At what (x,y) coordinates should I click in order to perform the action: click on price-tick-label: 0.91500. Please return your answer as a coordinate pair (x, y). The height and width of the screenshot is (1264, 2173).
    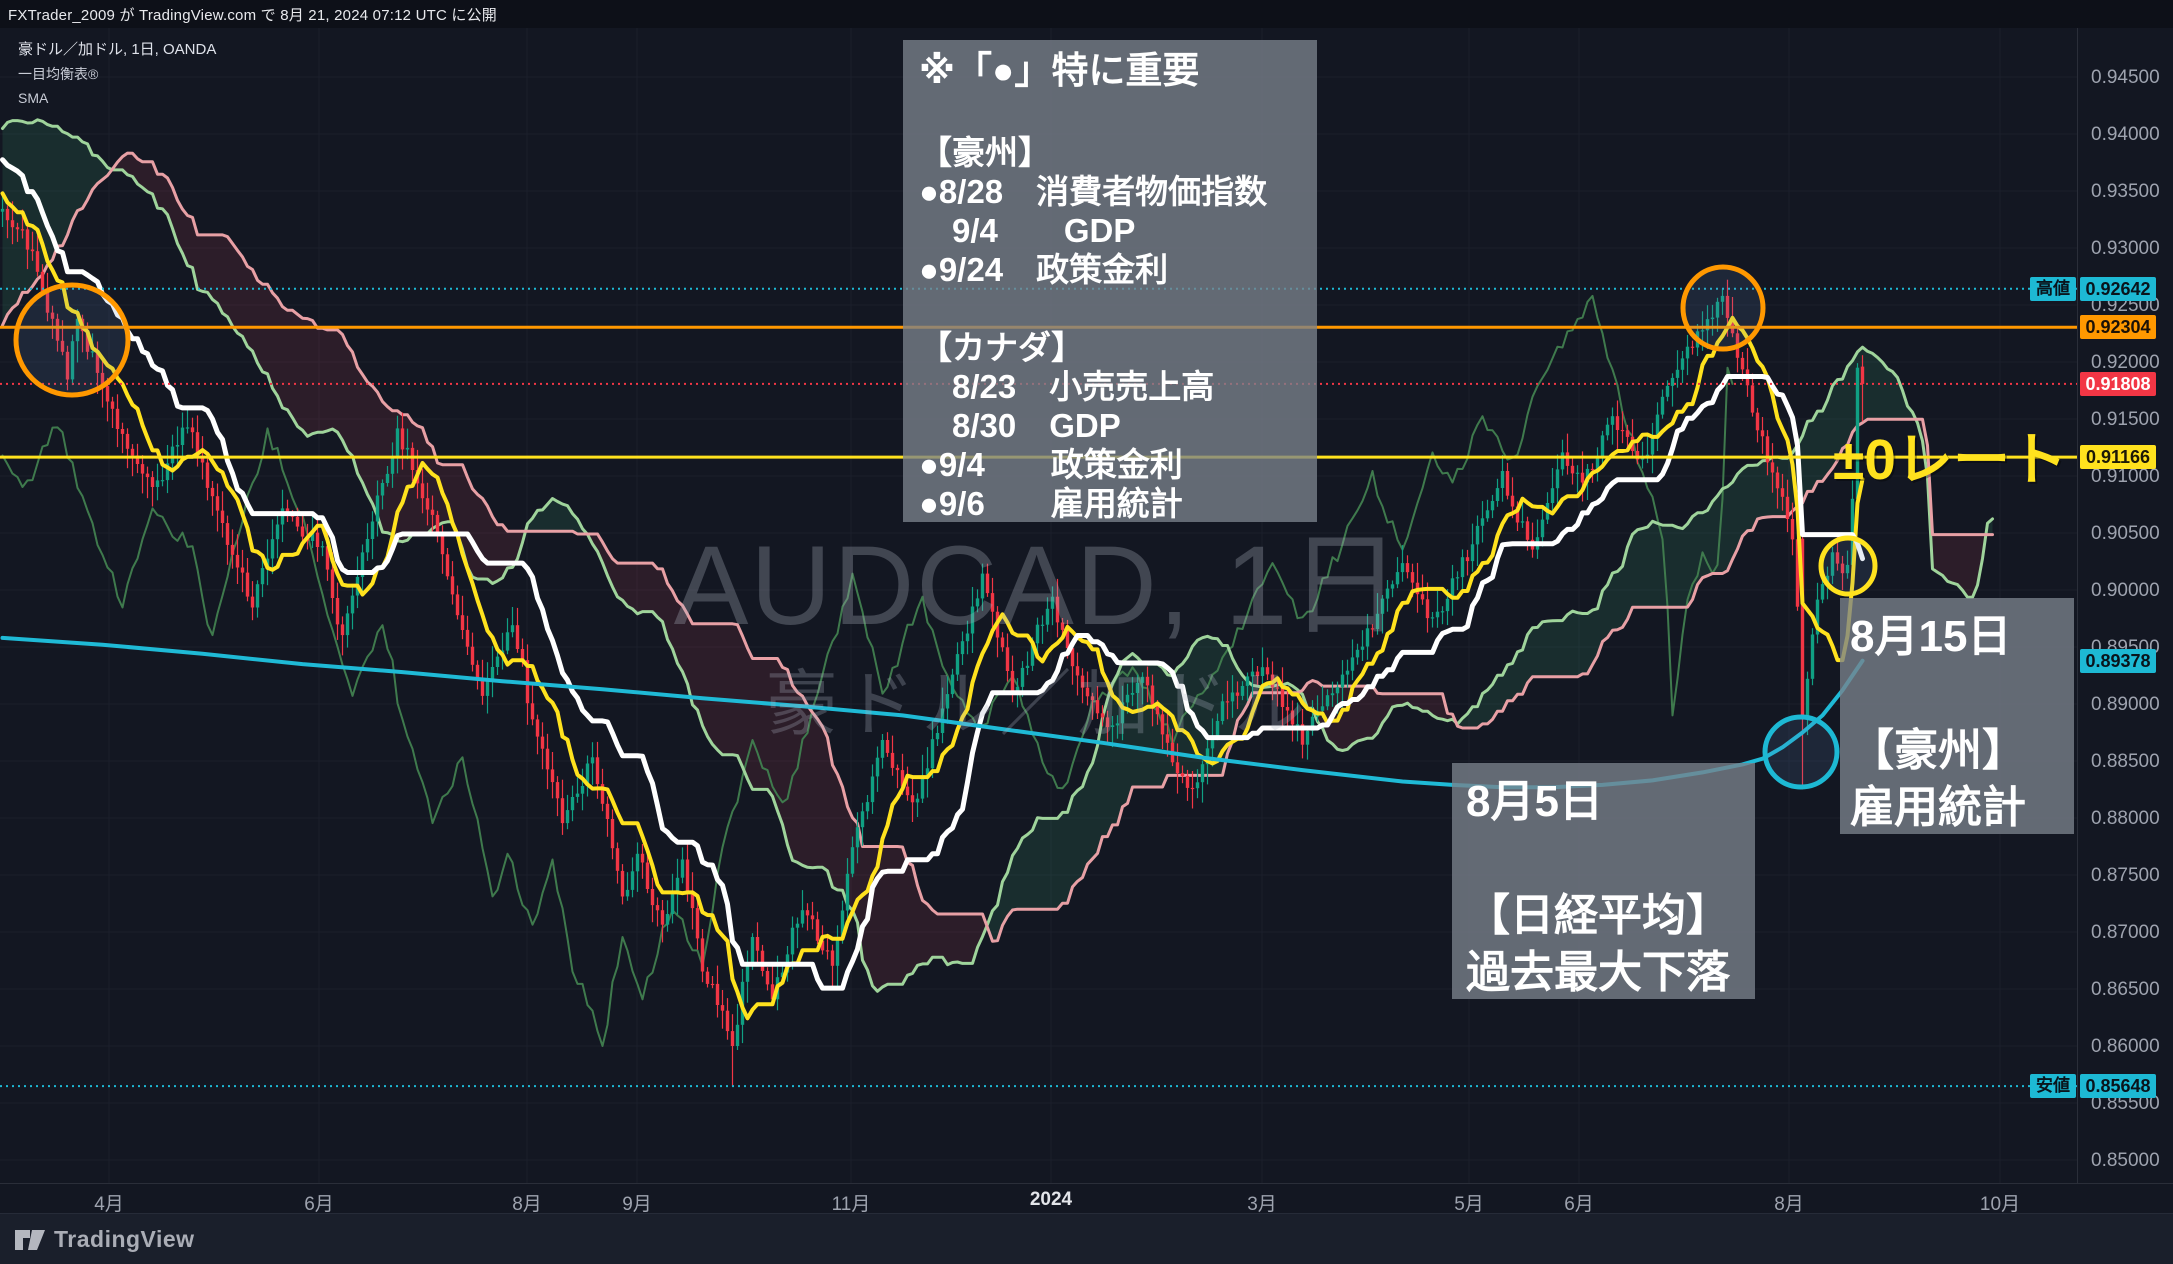
    Looking at the image, I should click on (2125, 419).